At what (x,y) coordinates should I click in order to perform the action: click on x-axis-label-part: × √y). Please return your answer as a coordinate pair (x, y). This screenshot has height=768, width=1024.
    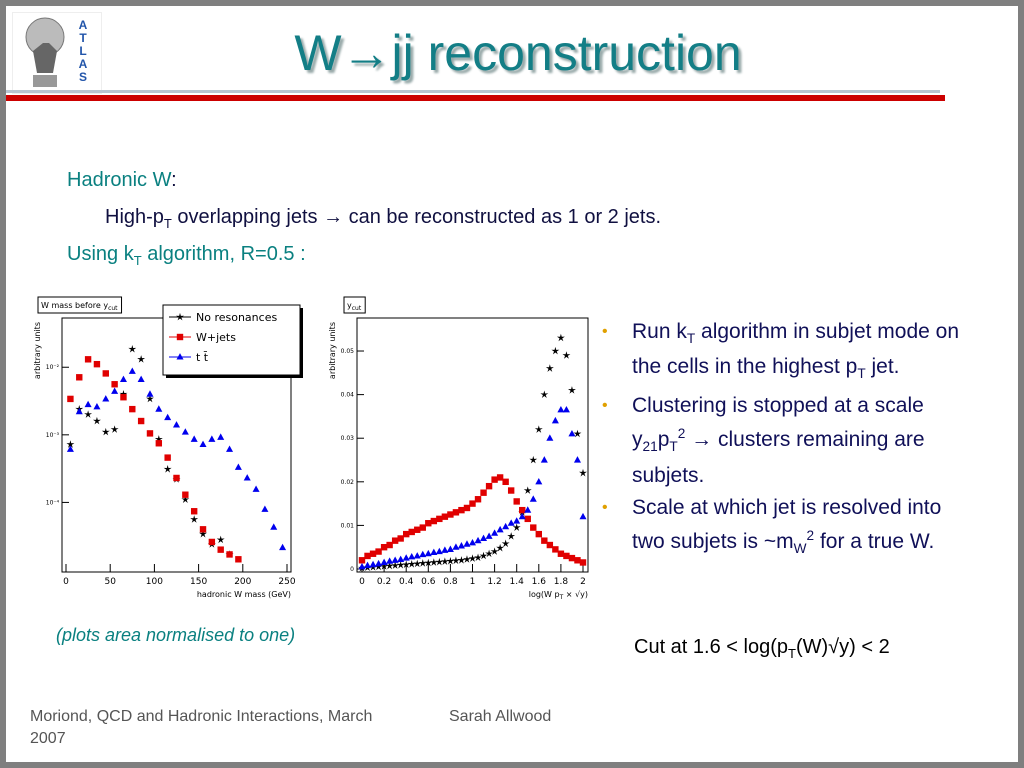
    Looking at the image, I should click on (575, 594).